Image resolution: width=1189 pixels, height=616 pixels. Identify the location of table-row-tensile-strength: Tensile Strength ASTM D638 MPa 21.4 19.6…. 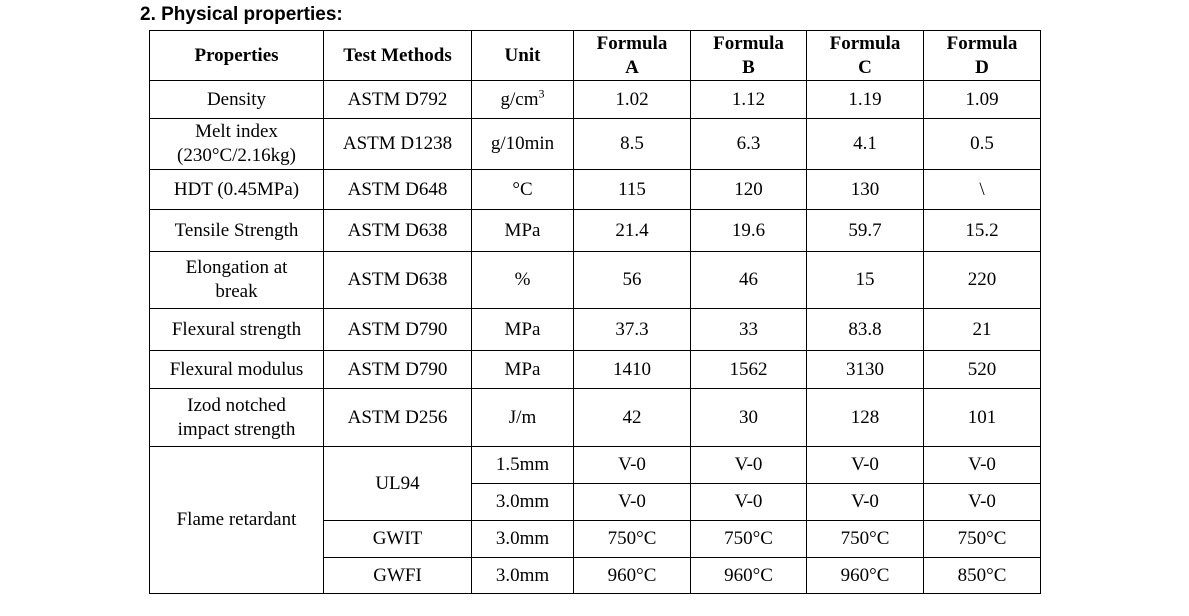
(595, 230).